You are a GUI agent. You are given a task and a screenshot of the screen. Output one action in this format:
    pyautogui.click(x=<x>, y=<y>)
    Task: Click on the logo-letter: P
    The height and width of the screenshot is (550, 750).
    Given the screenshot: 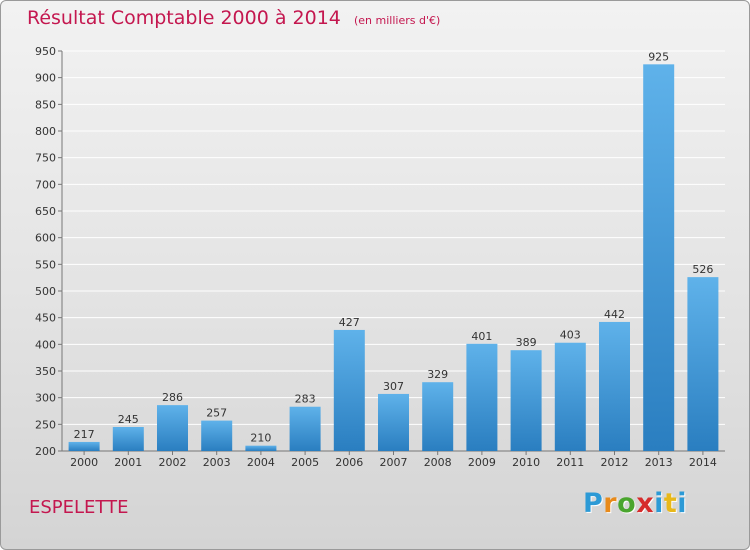 What is the action you would take?
    pyautogui.click(x=593, y=503)
    